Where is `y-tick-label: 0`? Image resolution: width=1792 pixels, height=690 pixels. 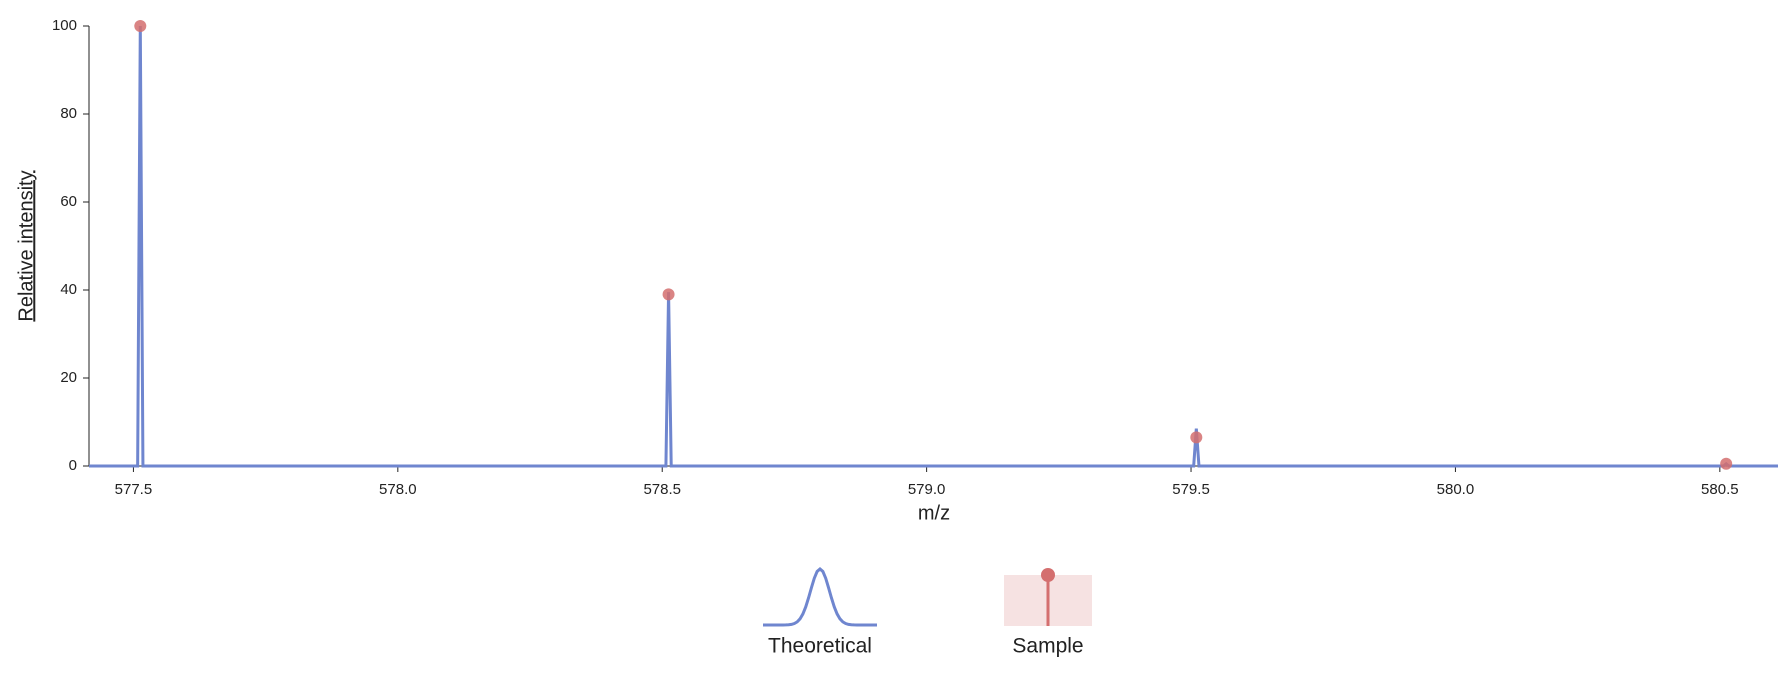 y-tick-label: 0 is located at coordinates (73, 465).